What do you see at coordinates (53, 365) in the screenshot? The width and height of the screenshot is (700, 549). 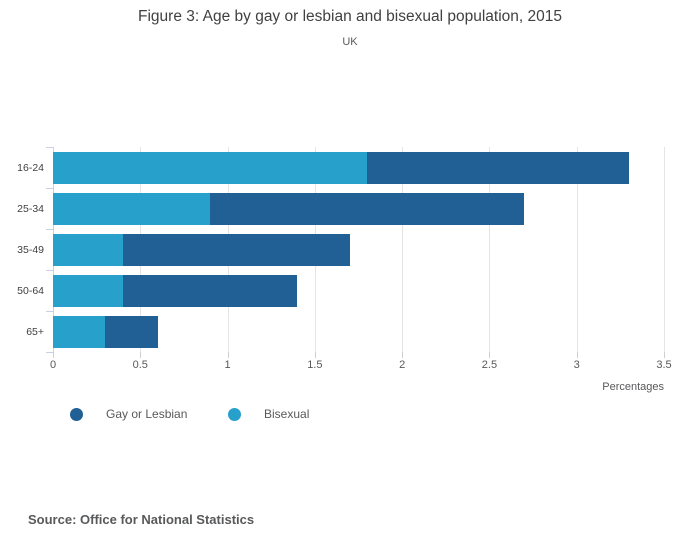 I see `x-axis-tick-label: 0` at bounding box center [53, 365].